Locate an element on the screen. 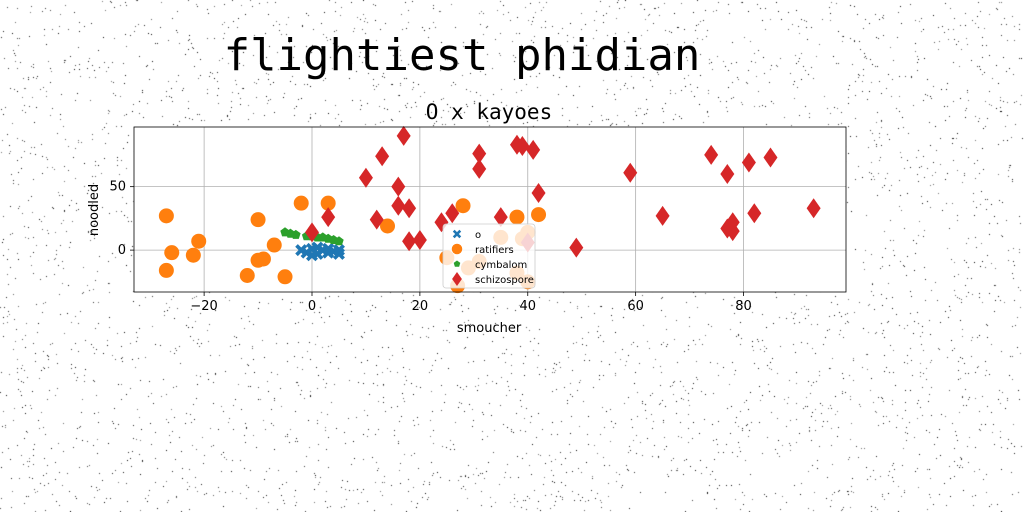 This screenshot has height=512, width=1024. series-o is located at coordinates (320, 251).